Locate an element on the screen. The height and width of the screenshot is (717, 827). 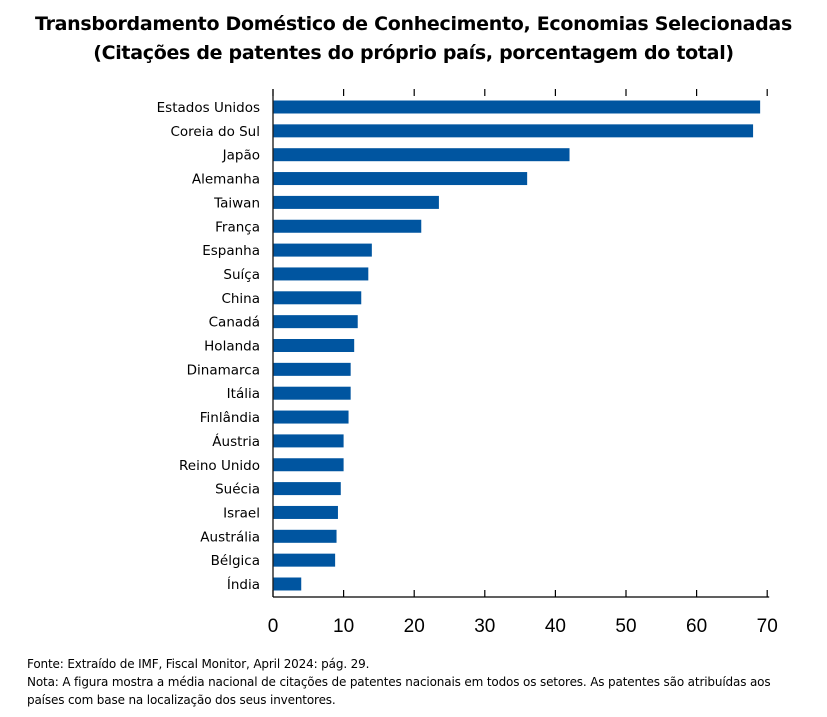
category-label: Bélgica is located at coordinates (235, 561).